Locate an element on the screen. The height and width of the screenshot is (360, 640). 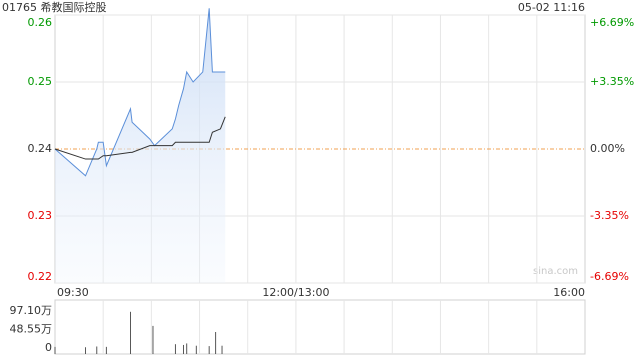
volume-tick-label: 97.10万 is located at coordinates (31, 310).